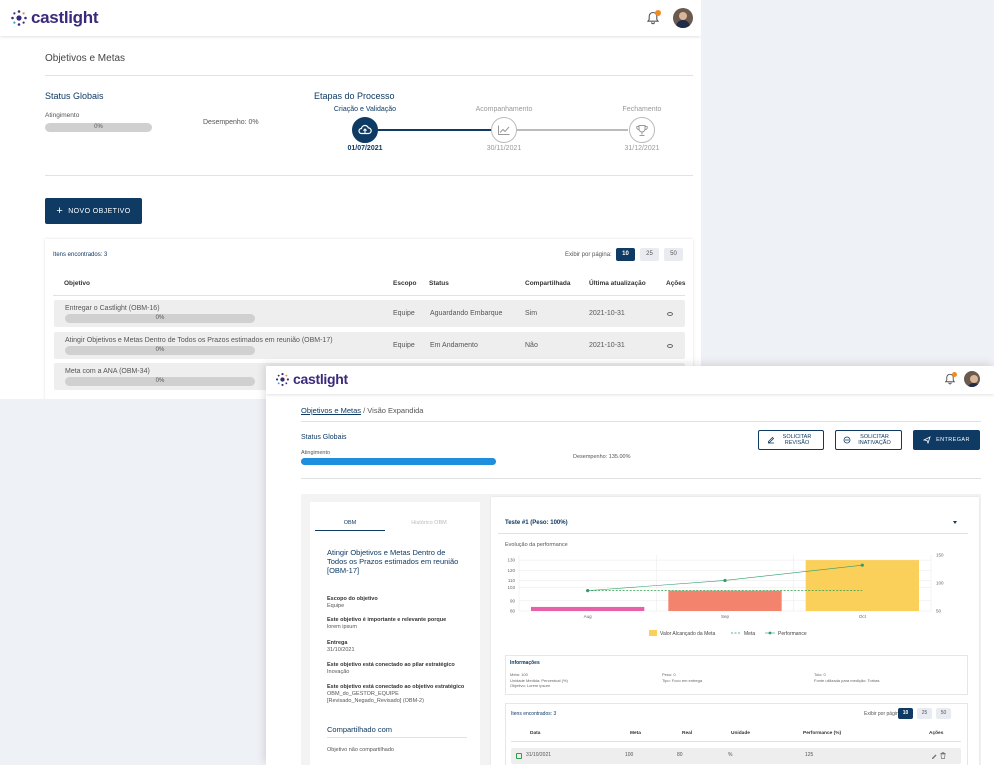  Describe the element at coordinates (617, 283) in the screenshot. I see `col-ultima-atualizacao: Última atualização` at that location.